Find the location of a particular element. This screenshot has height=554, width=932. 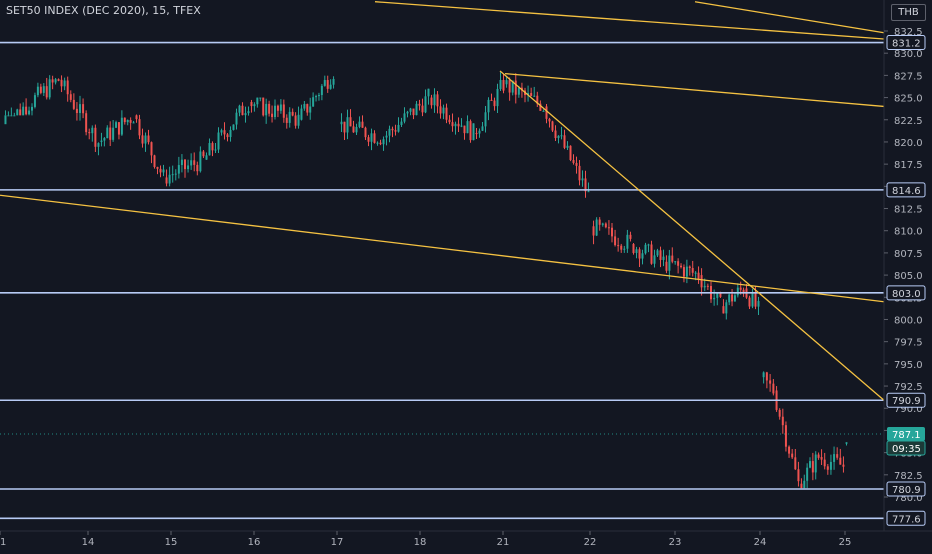

y-tick-label: 795.0 is located at coordinates (908, 365).